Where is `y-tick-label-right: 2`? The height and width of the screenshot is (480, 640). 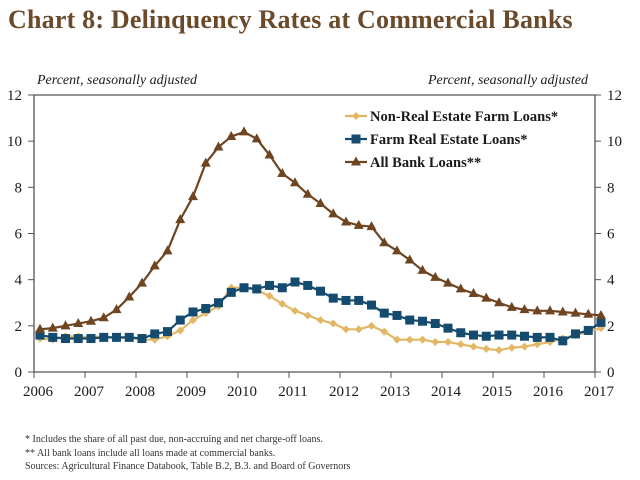
y-tick-label-right: 2 is located at coordinates (611, 327).